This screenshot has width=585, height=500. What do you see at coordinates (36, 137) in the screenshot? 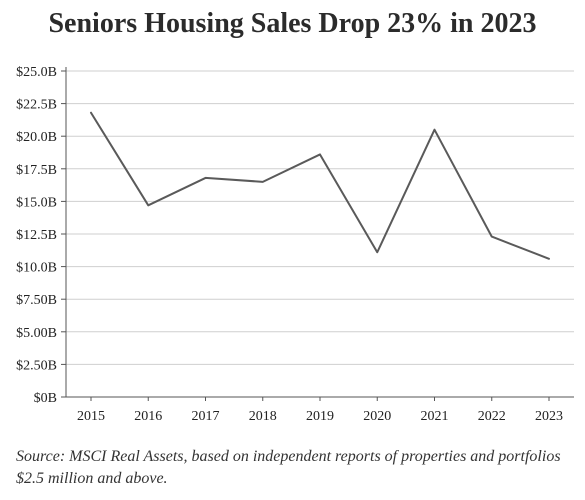
I see `y-tick-label: $20.0B` at bounding box center [36, 137].